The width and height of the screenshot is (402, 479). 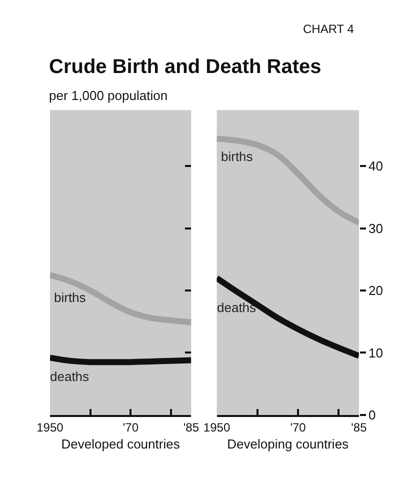 I want to click on x-axis-title: Developing countries, so click(x=288, y=444).